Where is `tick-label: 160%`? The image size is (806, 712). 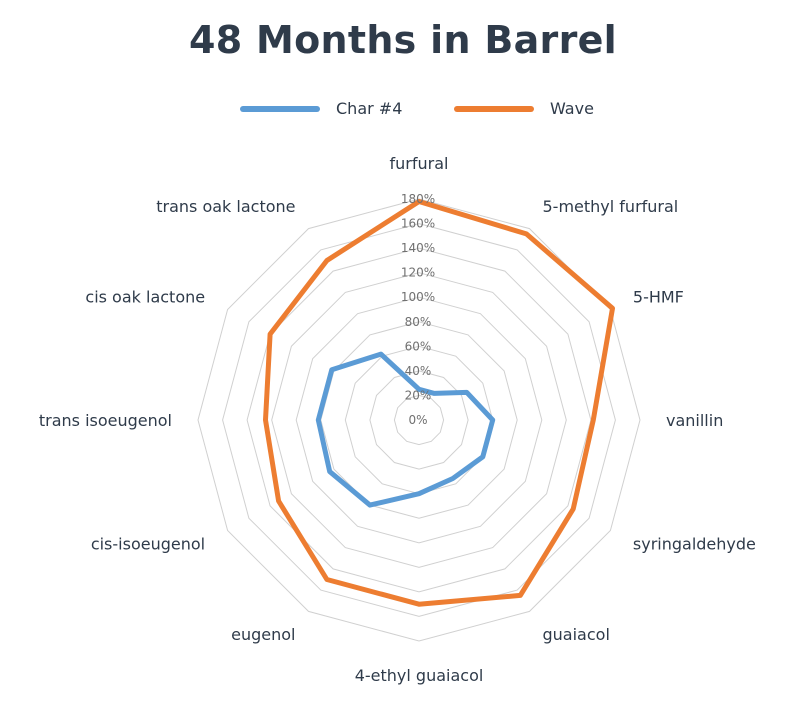
tick-label: 160% is located at coordinates (418, 224).